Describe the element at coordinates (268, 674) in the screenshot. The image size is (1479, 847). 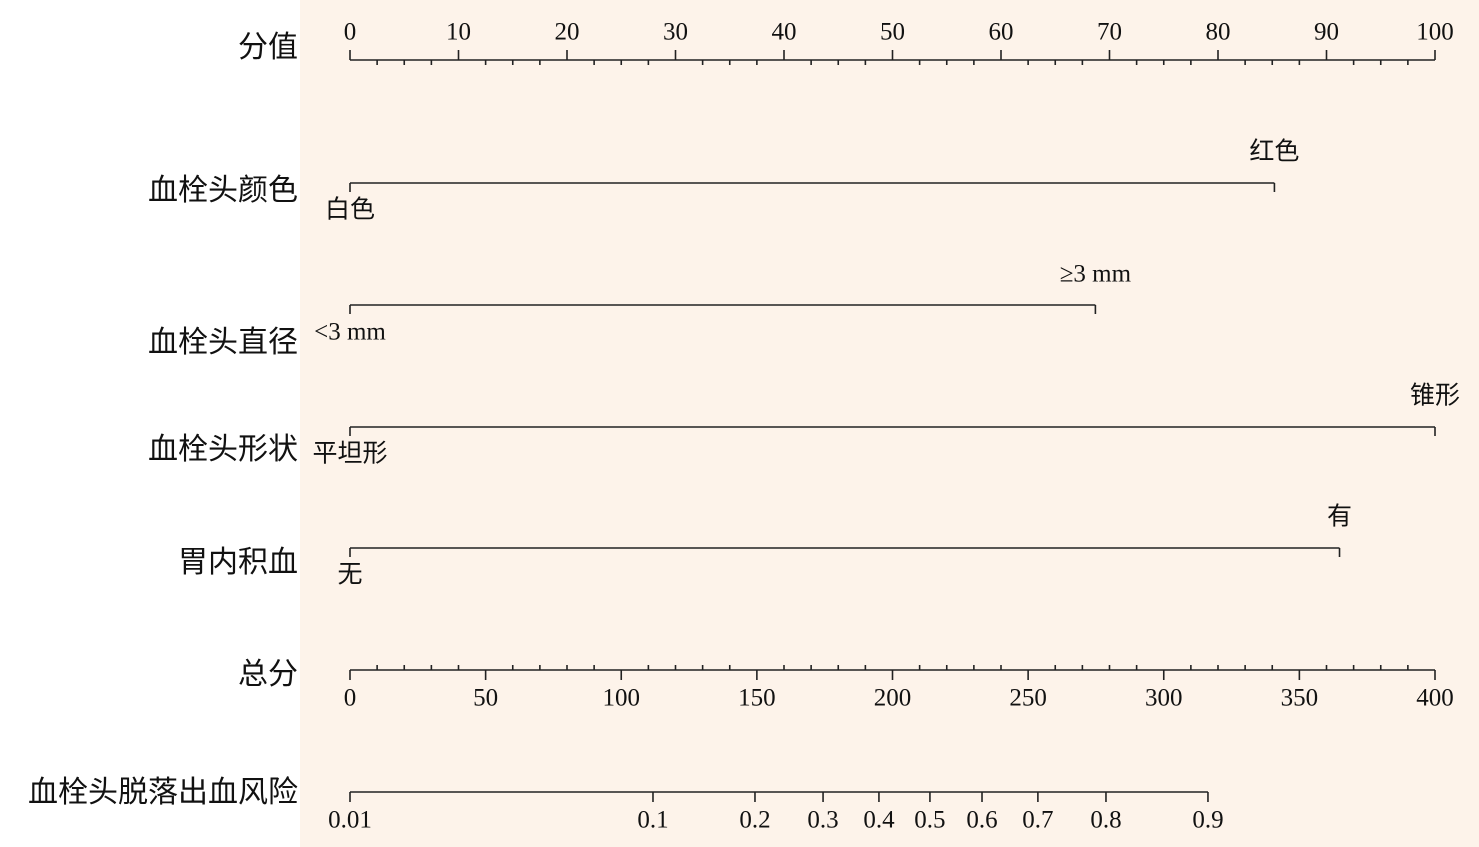
I see `row-label: 总分` at that location.